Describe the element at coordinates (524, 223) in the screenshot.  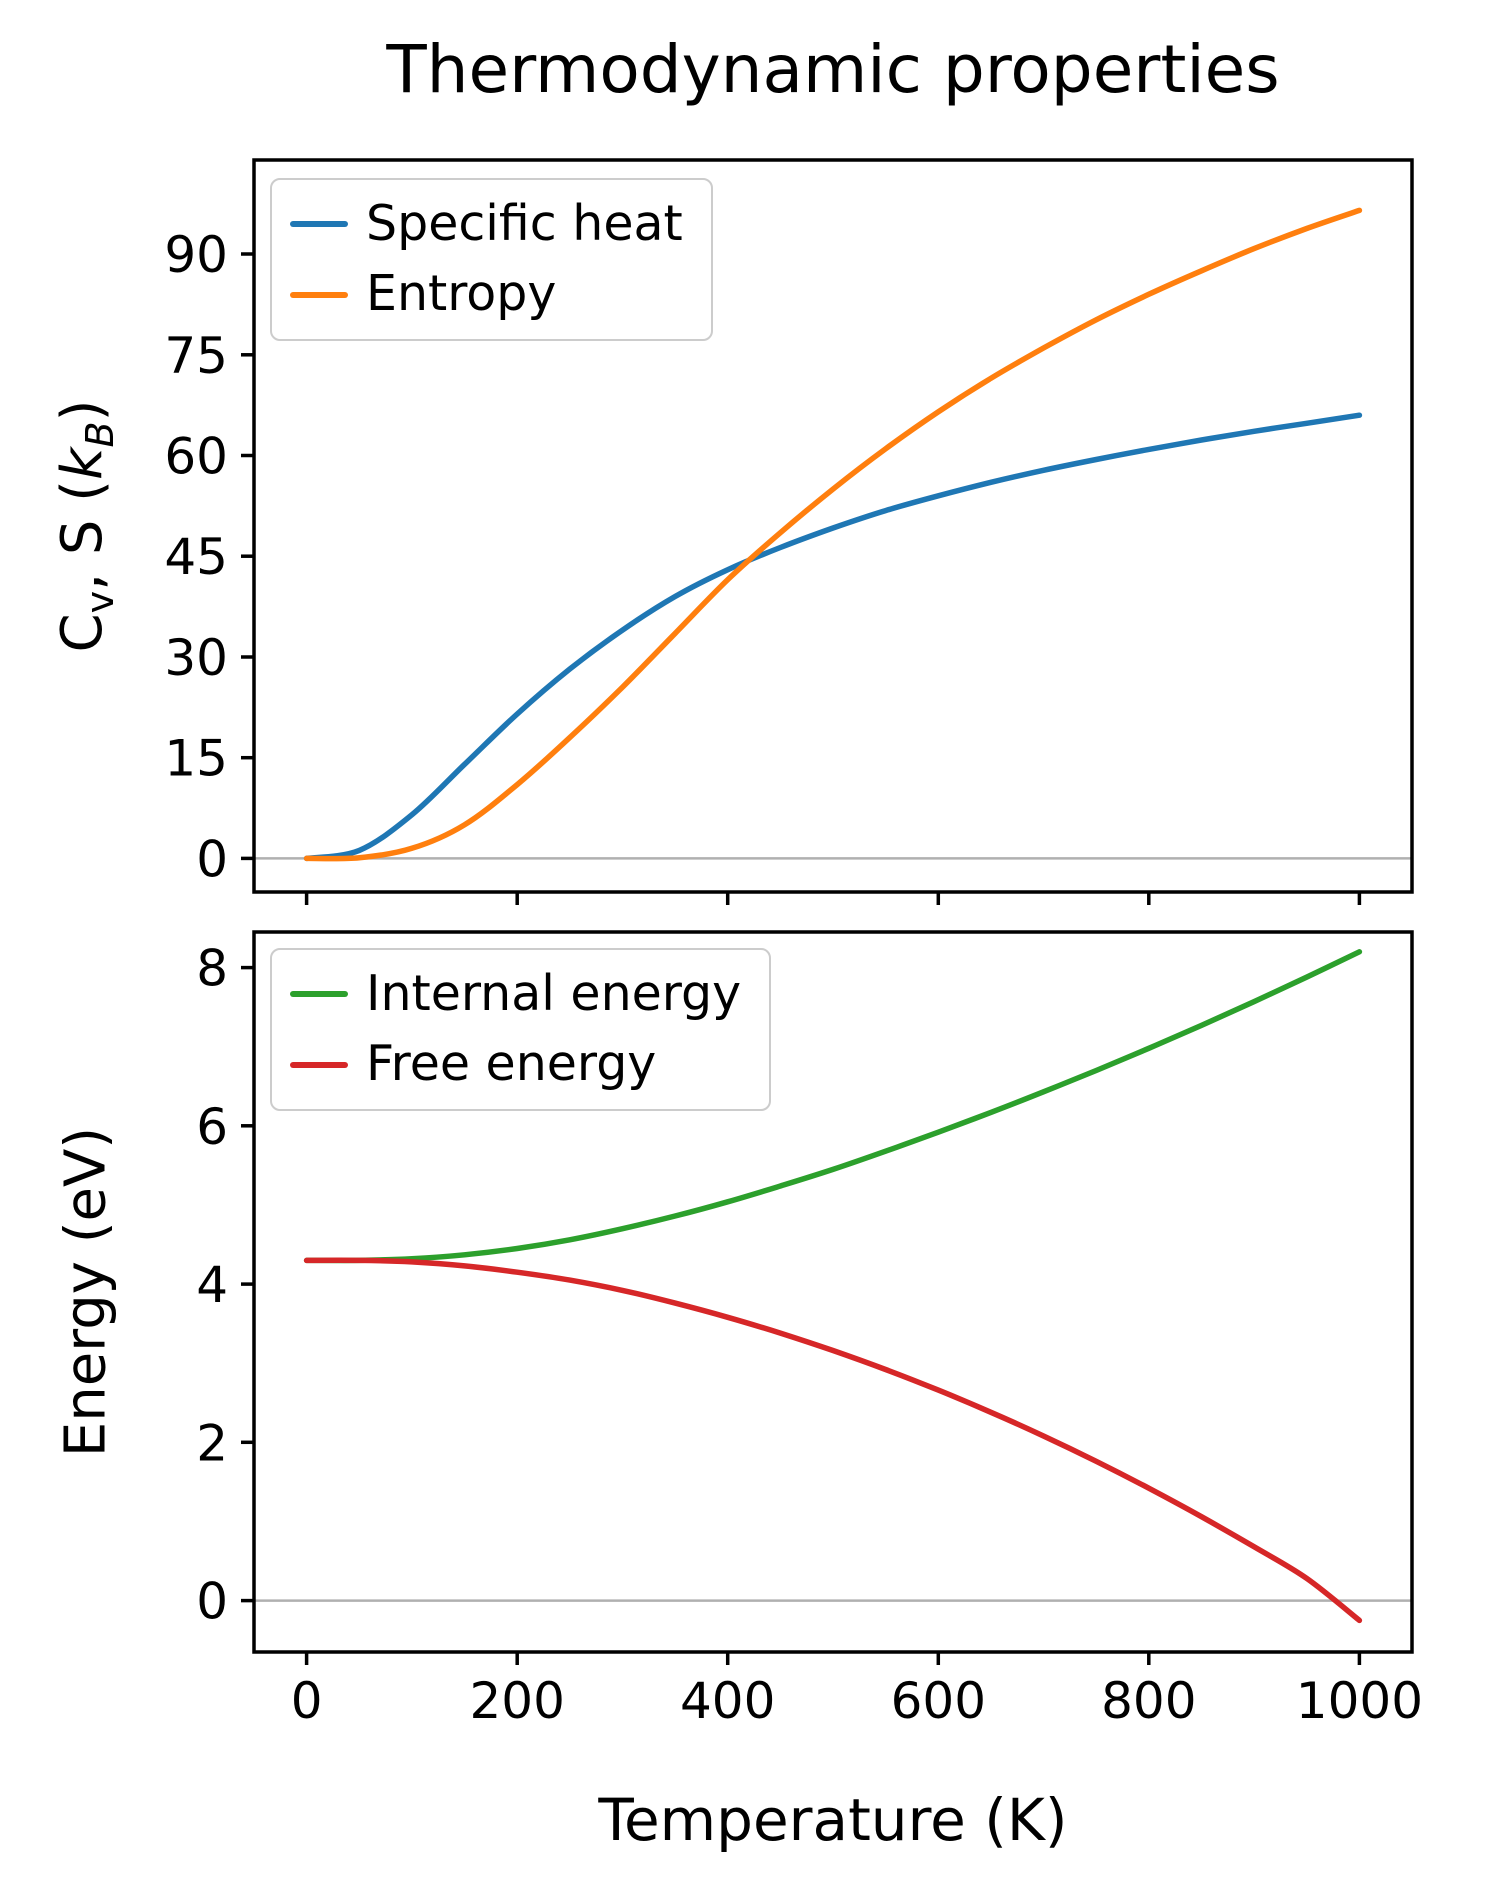
I see `legend-label: Specific heat` at that location.